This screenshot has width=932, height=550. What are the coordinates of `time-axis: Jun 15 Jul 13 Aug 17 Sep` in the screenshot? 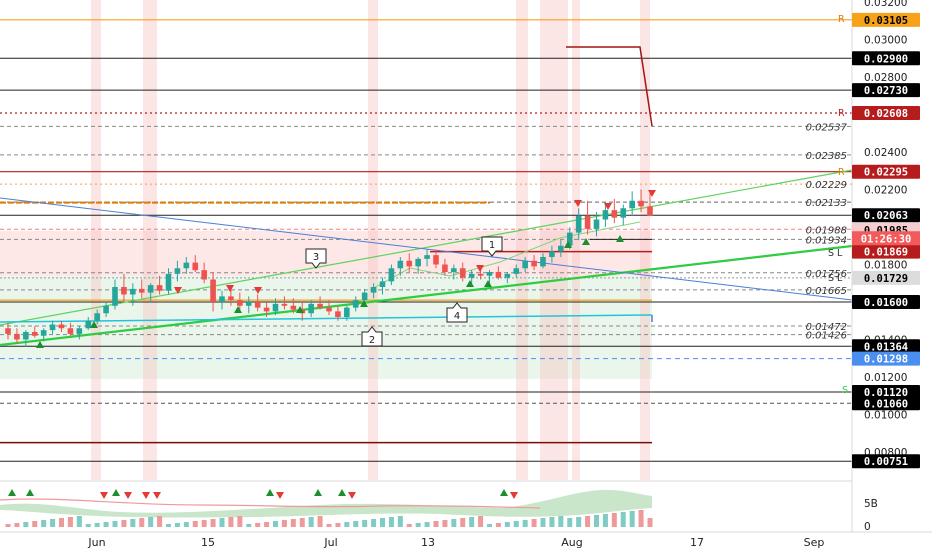 It's located at (466, 540).